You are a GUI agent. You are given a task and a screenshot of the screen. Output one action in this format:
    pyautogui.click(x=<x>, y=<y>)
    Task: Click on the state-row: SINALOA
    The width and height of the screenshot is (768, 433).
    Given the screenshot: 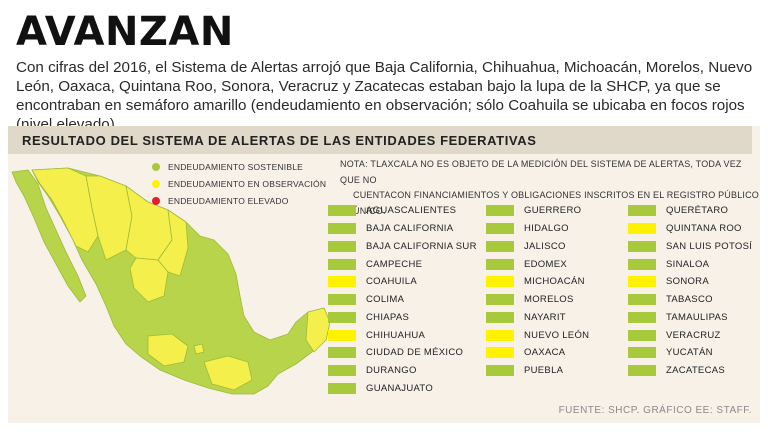 What is the action you would take?
    pyautogui.click(x=690, y=264)
    